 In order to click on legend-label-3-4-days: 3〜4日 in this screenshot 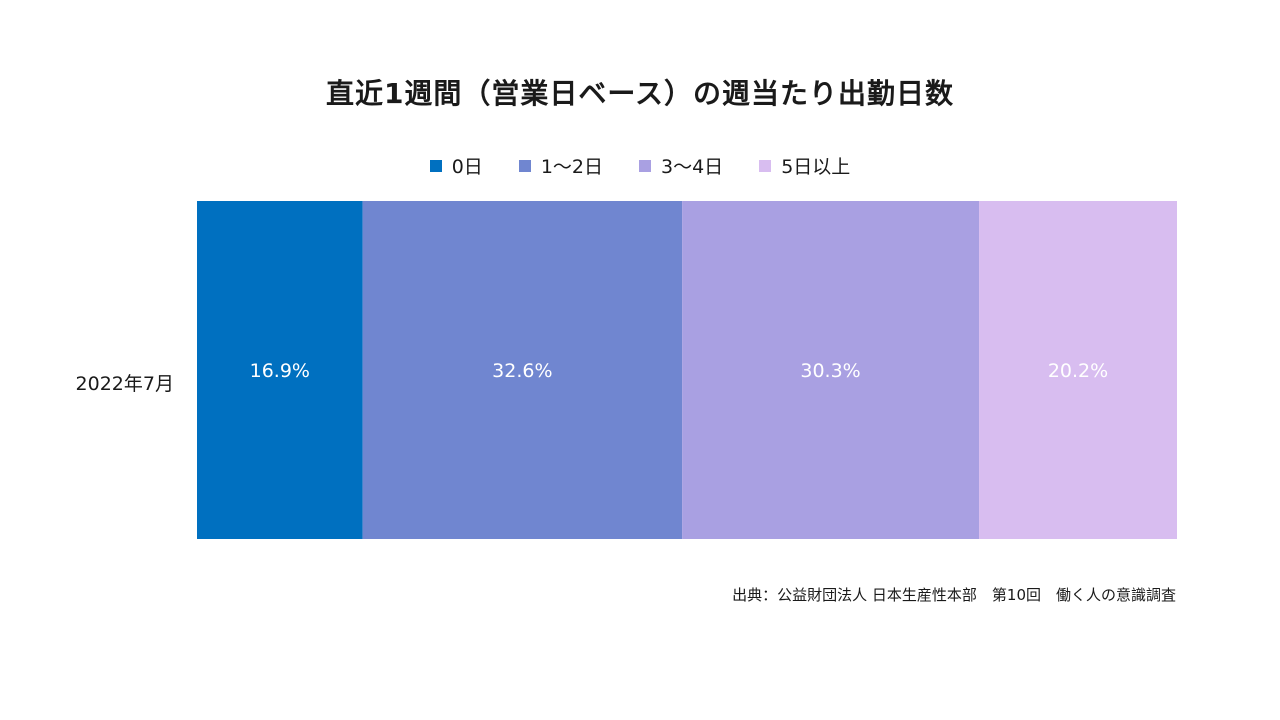, I will do `click(692, 167)`.